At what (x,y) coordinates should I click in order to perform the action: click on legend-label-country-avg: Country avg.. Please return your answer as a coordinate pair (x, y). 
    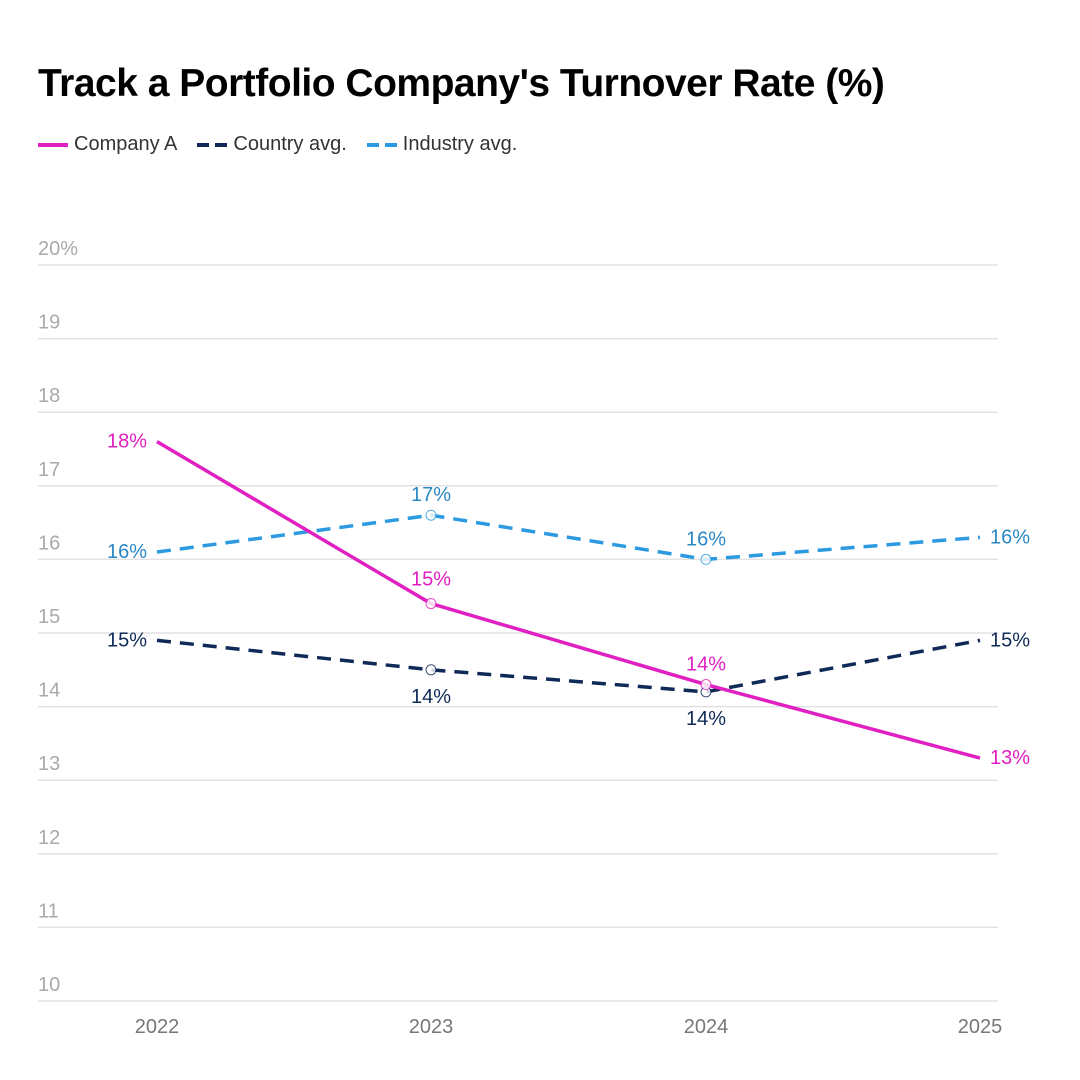
    Looking at the image, I should click on (290, 144).